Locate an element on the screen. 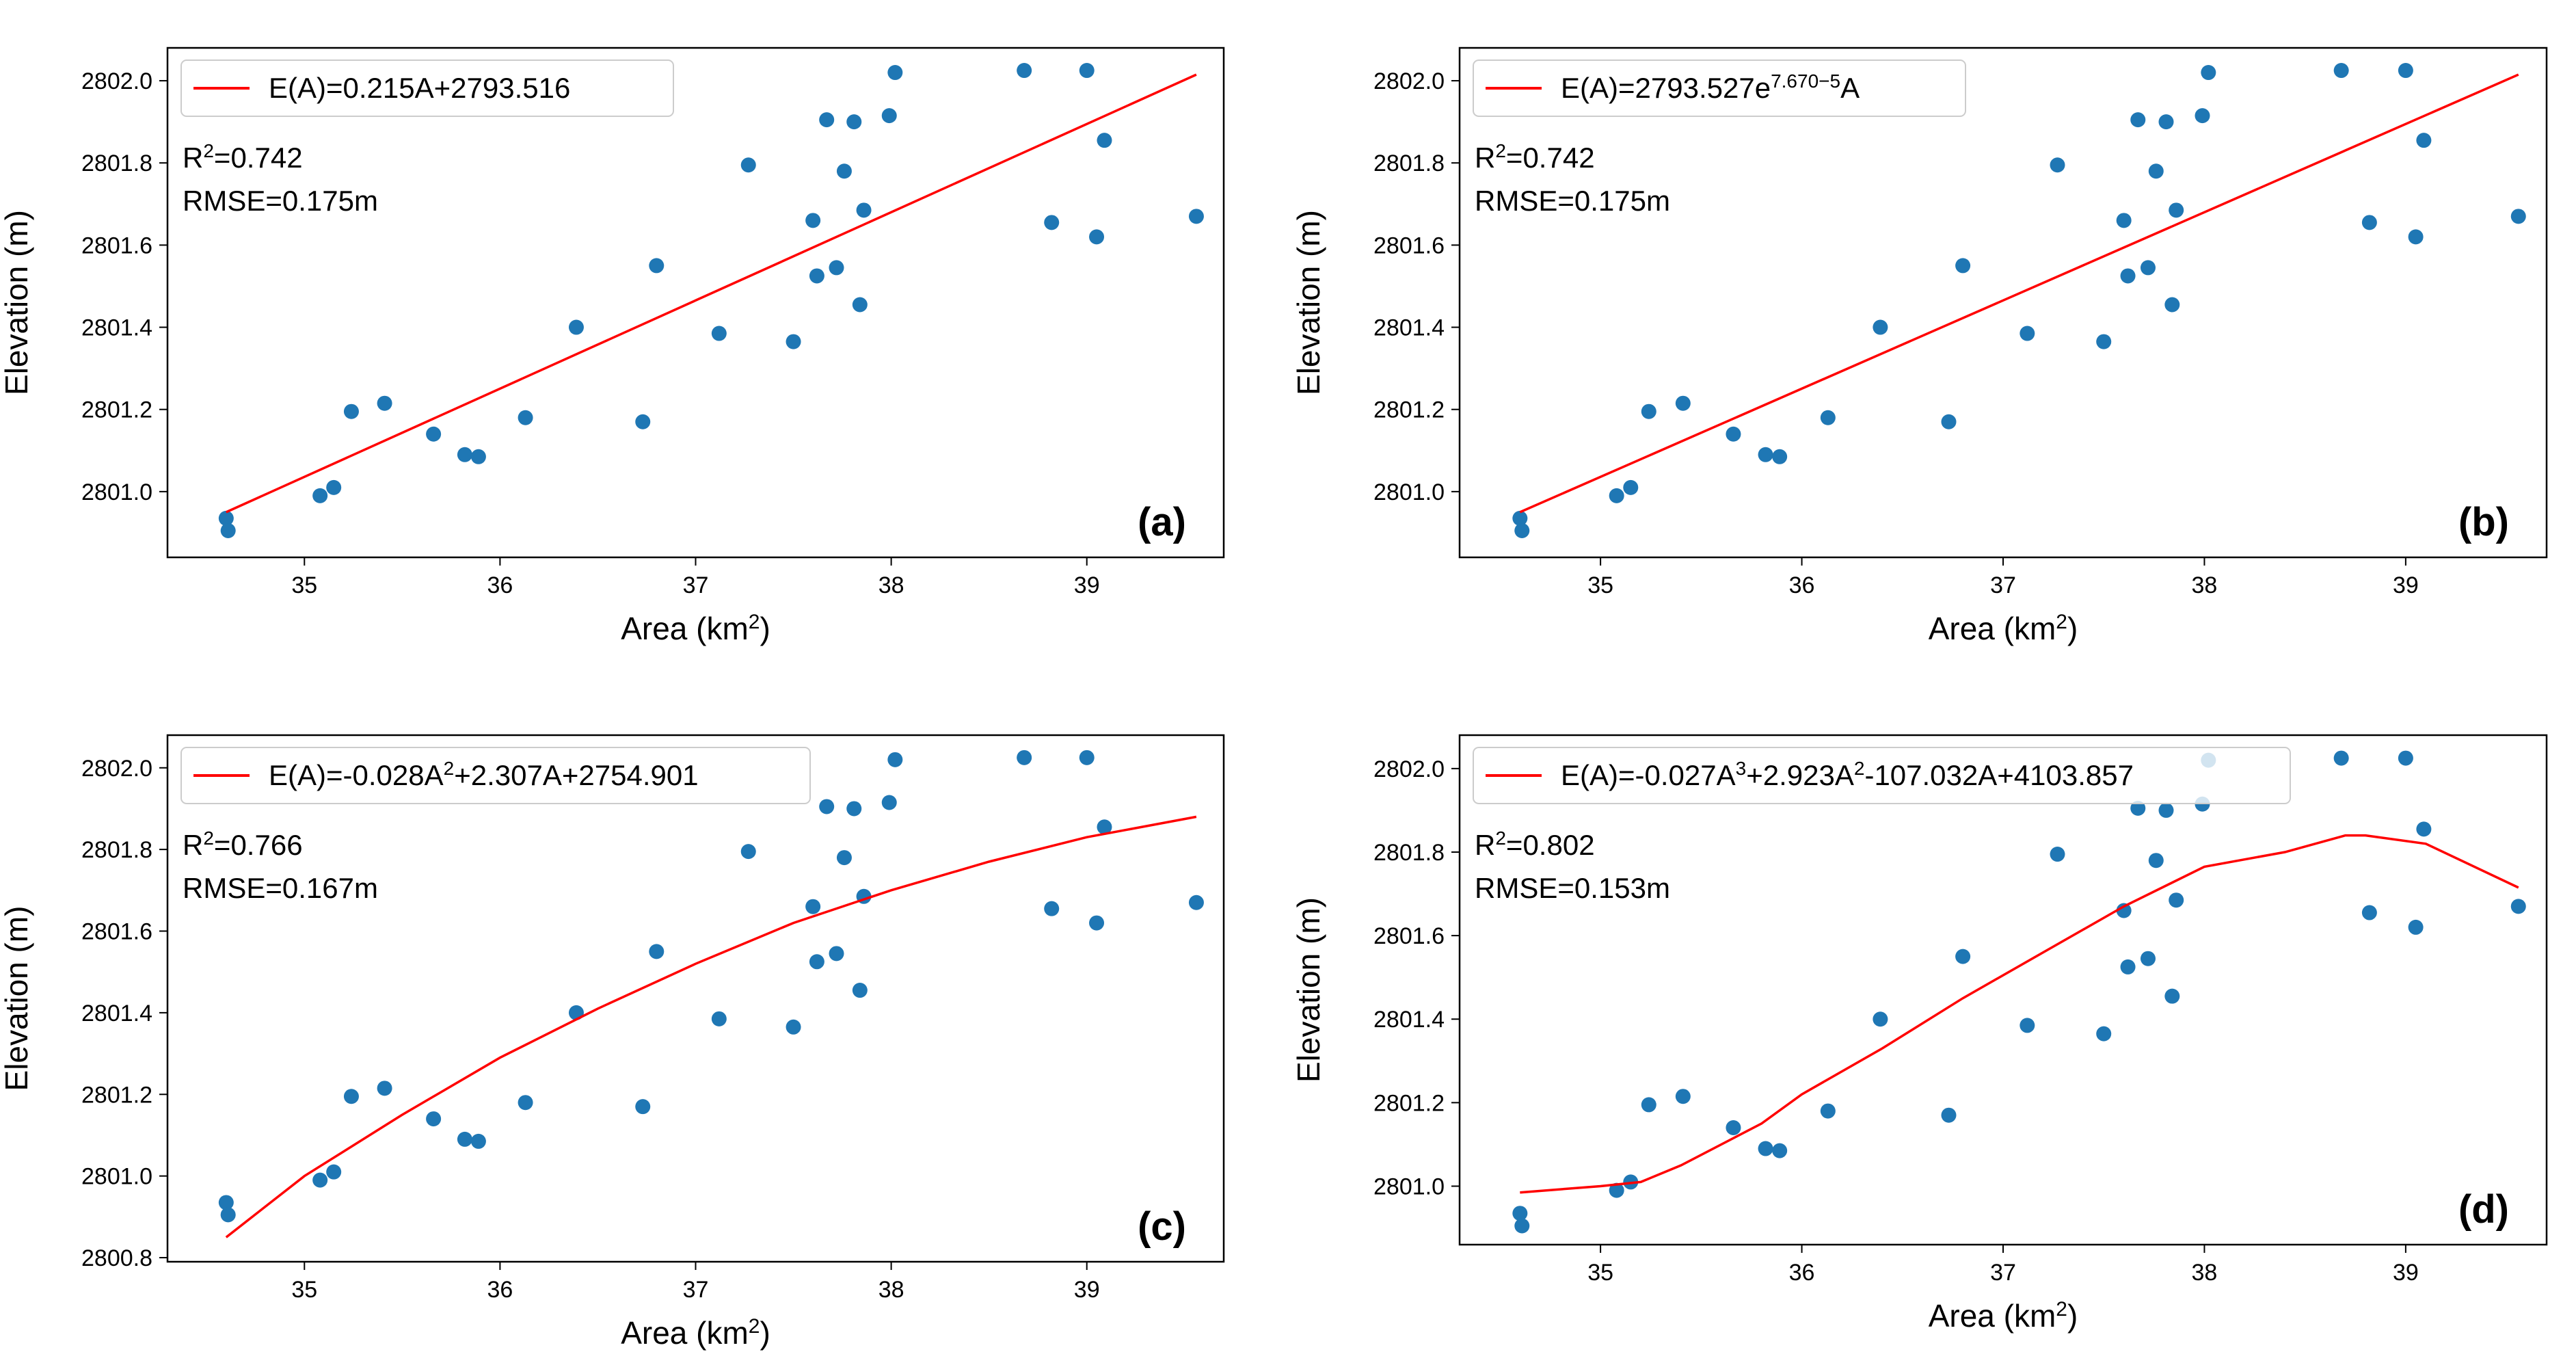  rmse-text: RMSE=0.153m is located at coordinates (1572, 888).